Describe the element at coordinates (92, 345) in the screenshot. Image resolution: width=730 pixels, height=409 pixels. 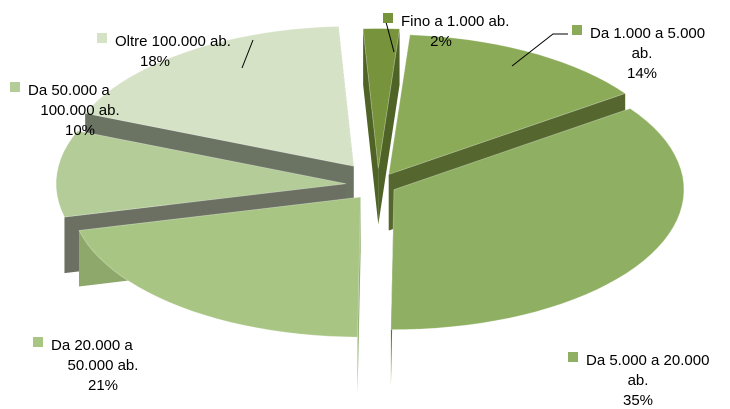
I see `data-label-category-line: Da 20.000 a` at that location.